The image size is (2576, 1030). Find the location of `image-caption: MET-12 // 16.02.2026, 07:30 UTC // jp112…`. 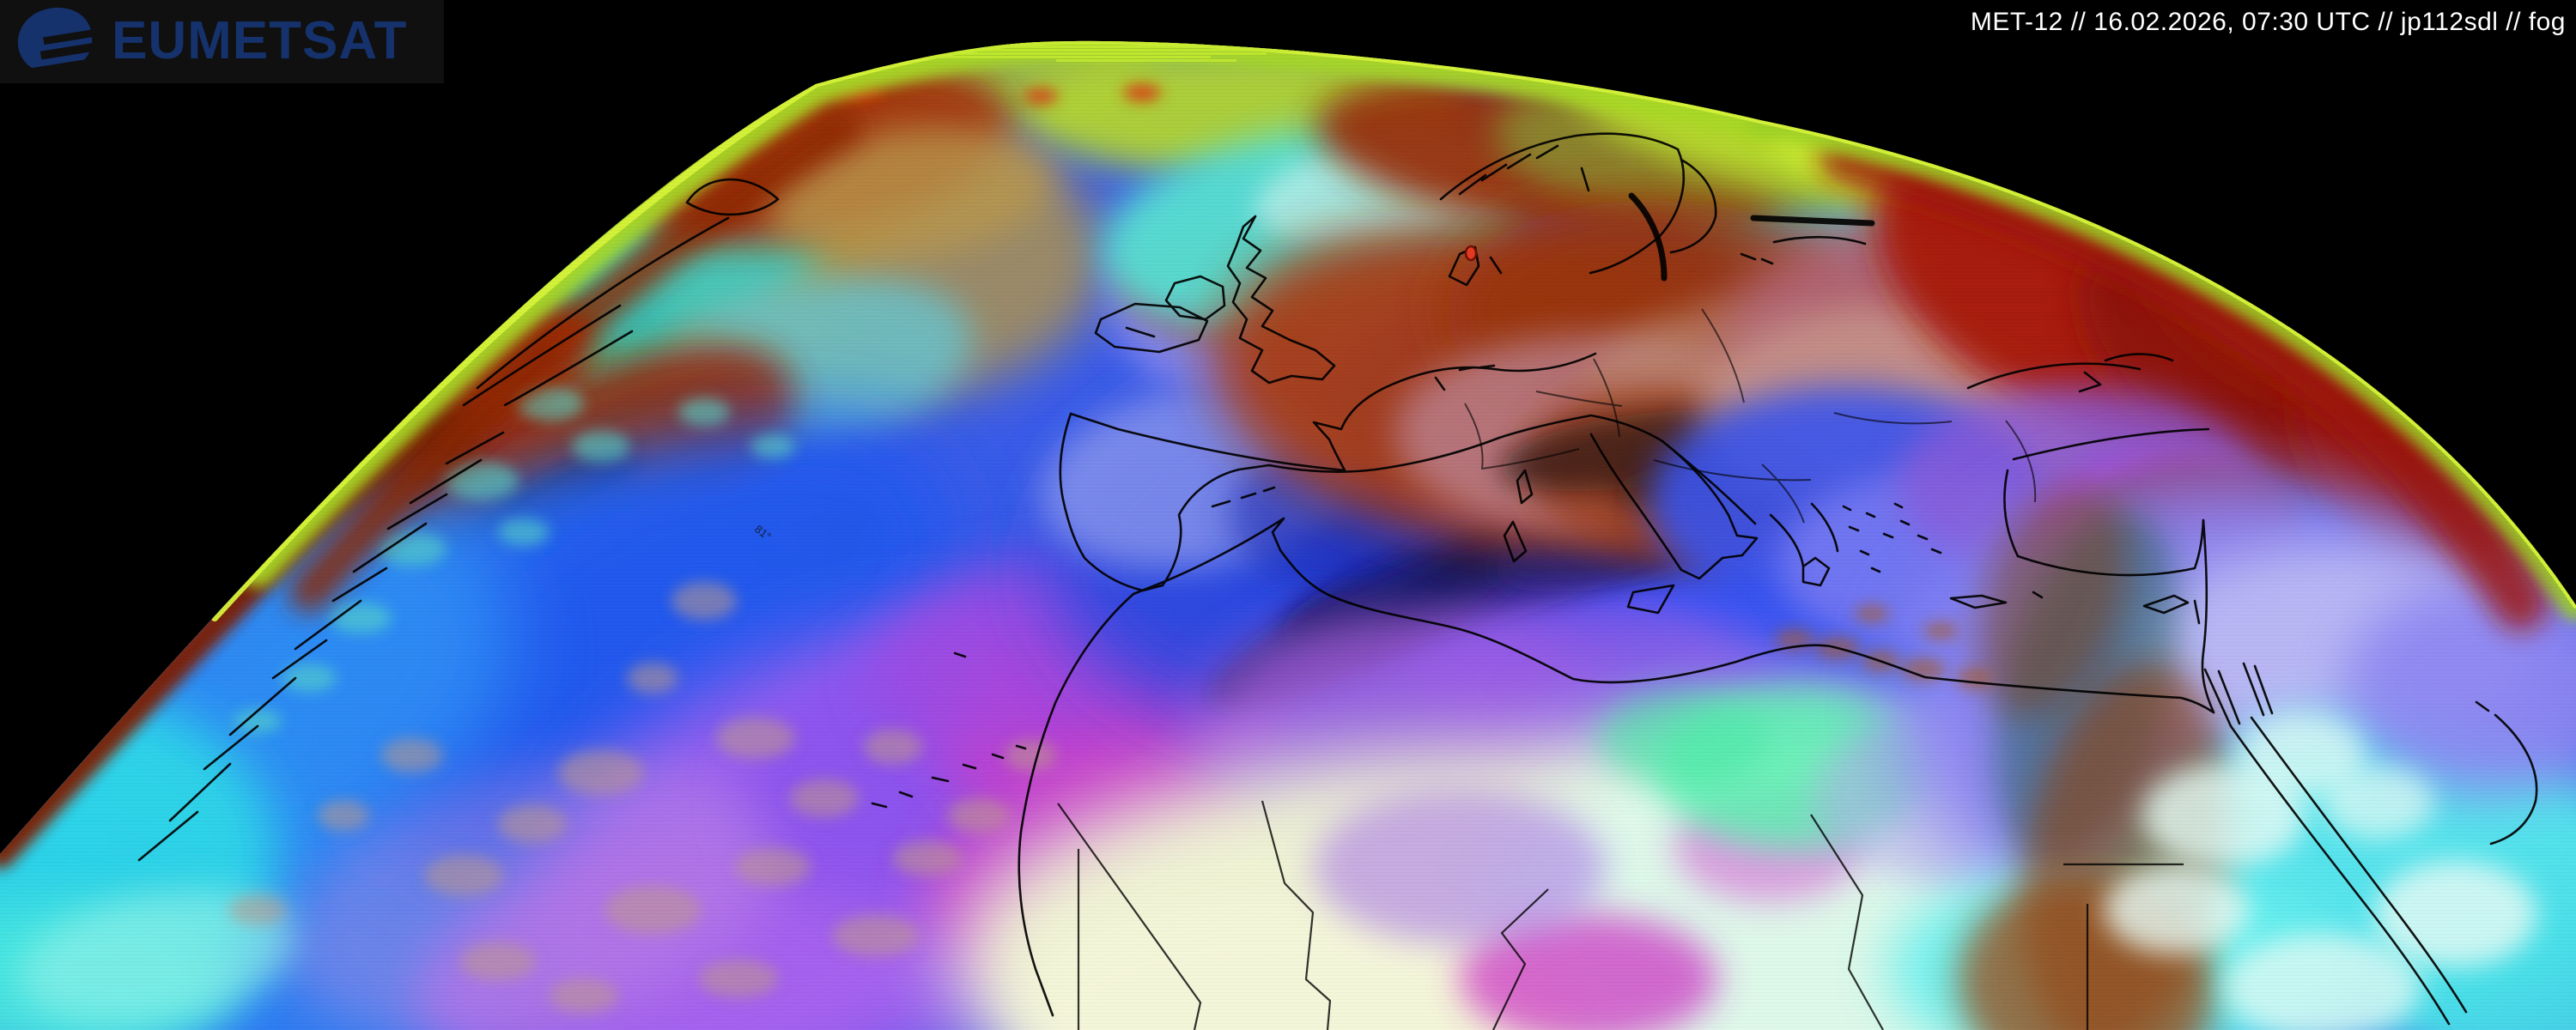

image-caption: MET-12 // 16.02.2026, 07:30 UTC // jp112… is located at coordinates (2268, 22).